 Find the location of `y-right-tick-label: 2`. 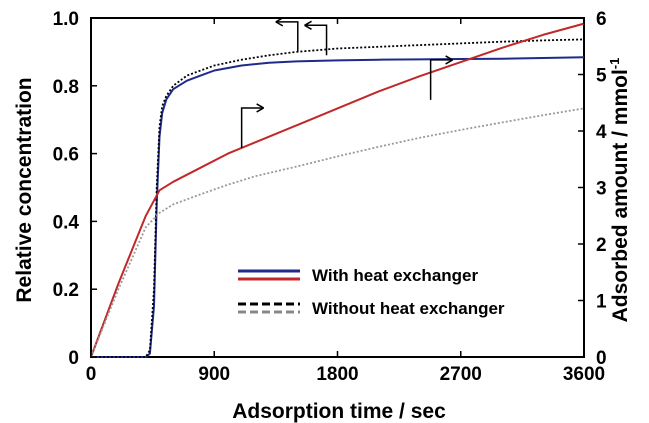

y-right-tick-label: 2 is located at coordinates (601, 245).